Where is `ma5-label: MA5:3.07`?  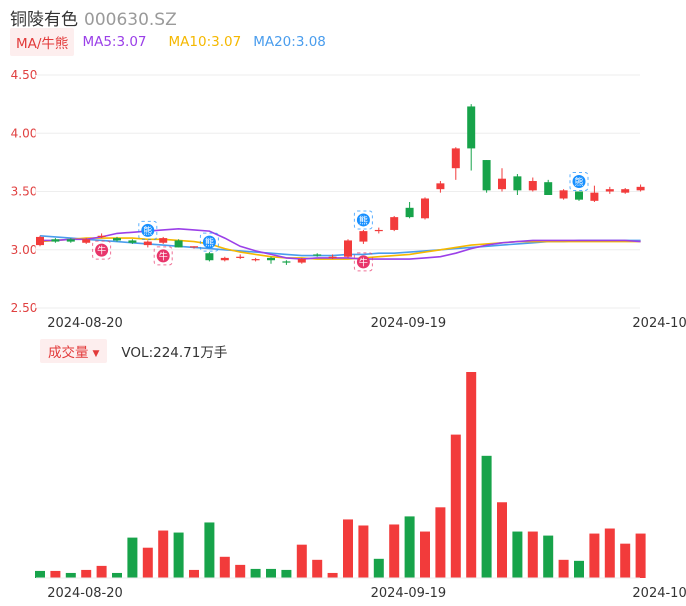
ma5-label: MA5:3.07 is located at coordinates (114, 42).